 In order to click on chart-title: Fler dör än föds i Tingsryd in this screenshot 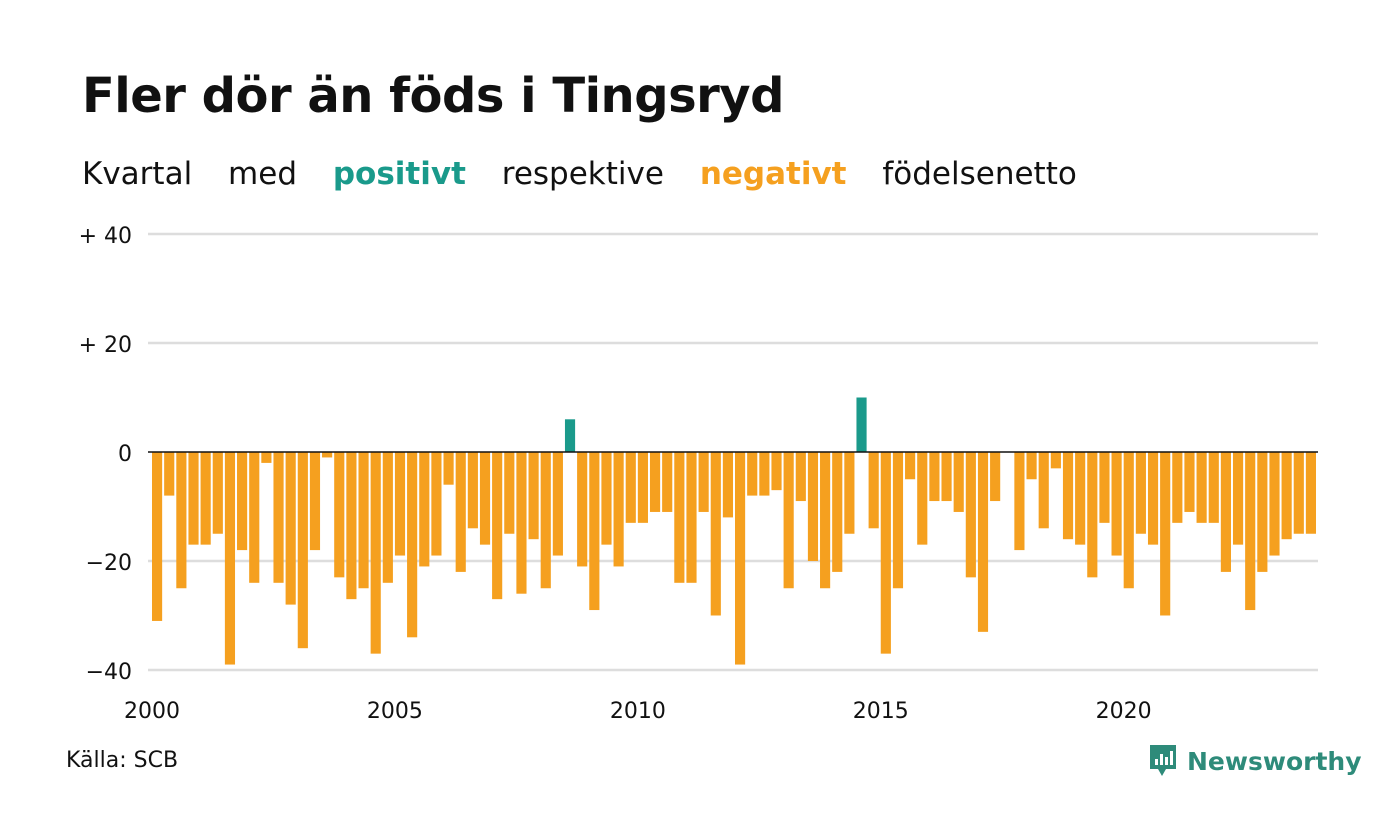, I will do `click(433, 96)`.